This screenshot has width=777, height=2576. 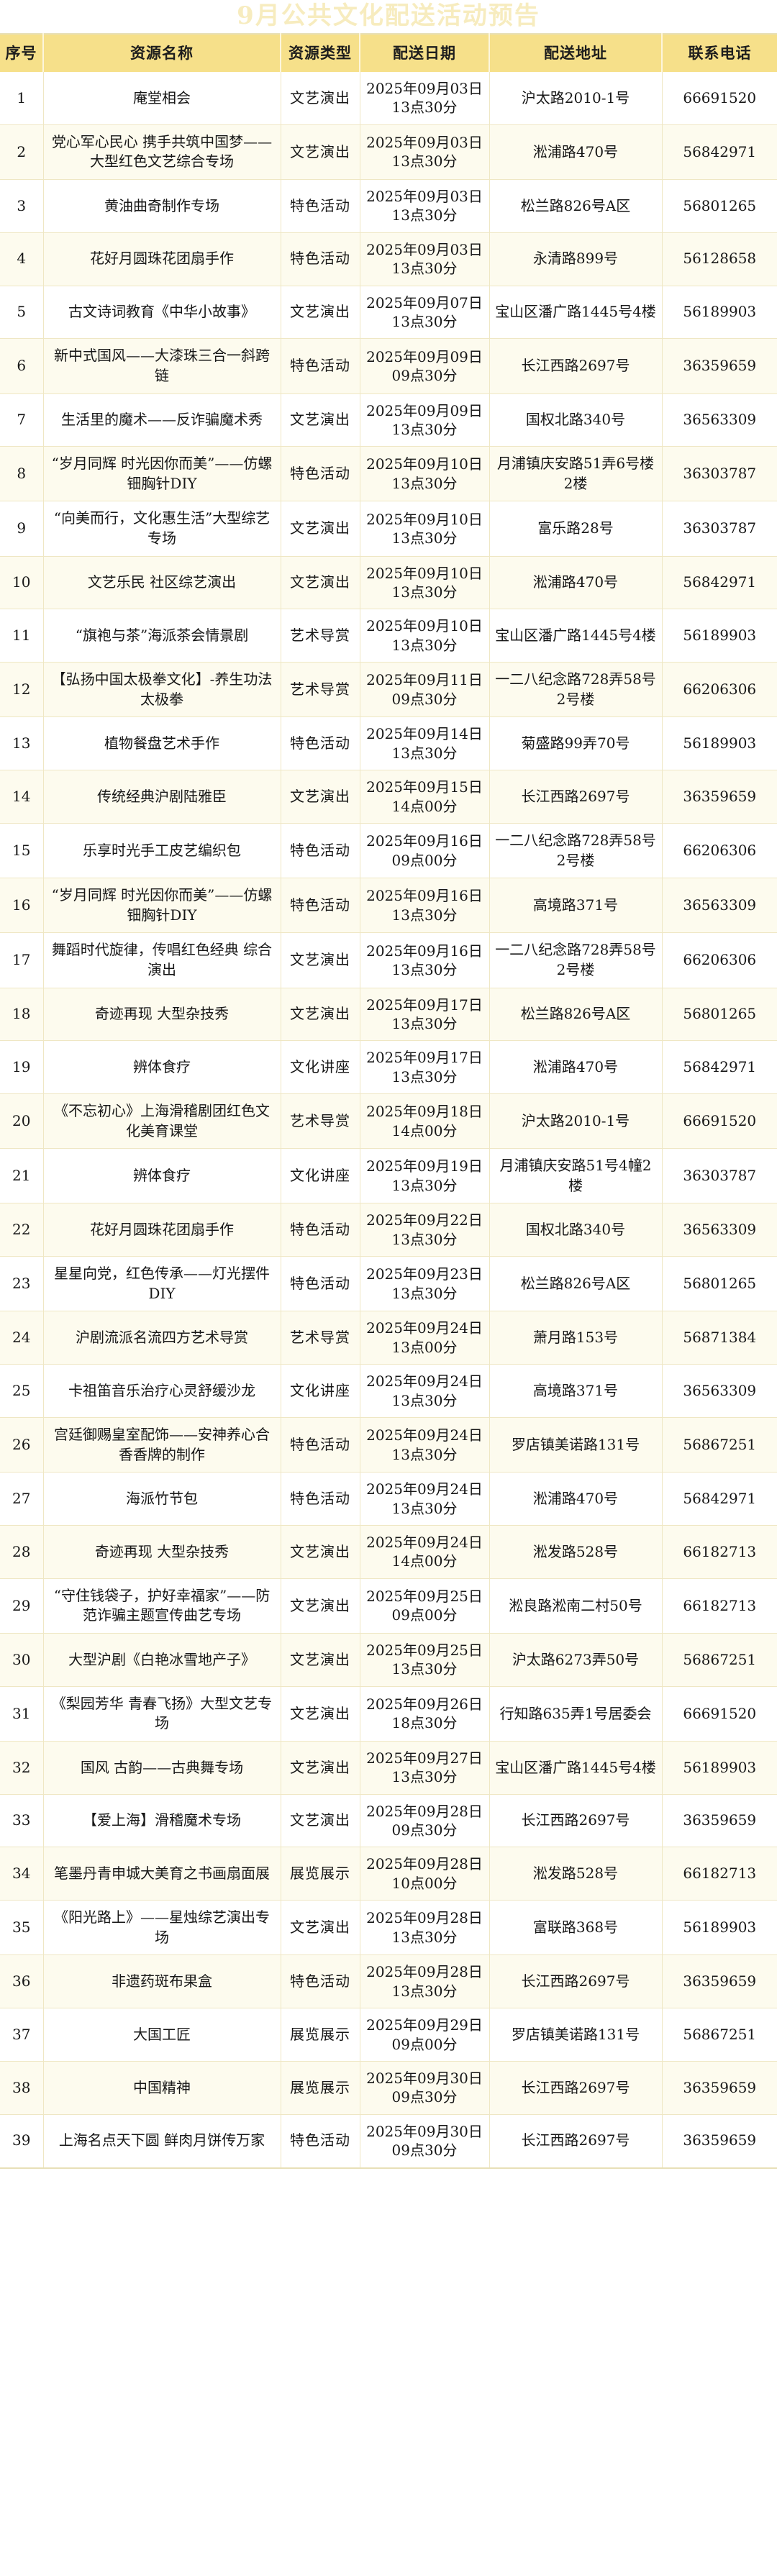 What do you see at coordinates (162, 259) in the screenshot?
I see `row-resource-name: 花好月圆珠花团扇手作` at bounding box center [162, 259].